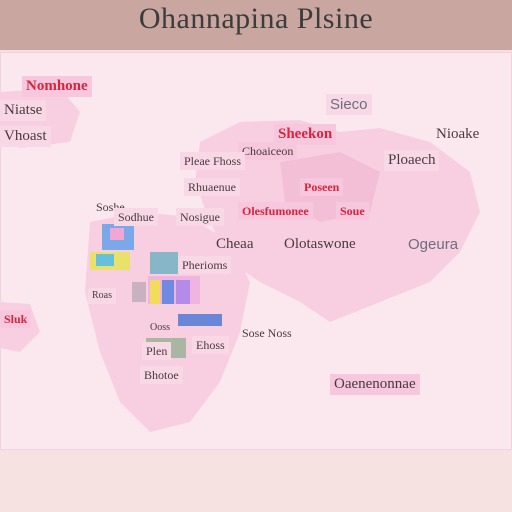 This screenshot has width=512, height=512. I want to click on map-label: Nosigue, so click(200, 217).